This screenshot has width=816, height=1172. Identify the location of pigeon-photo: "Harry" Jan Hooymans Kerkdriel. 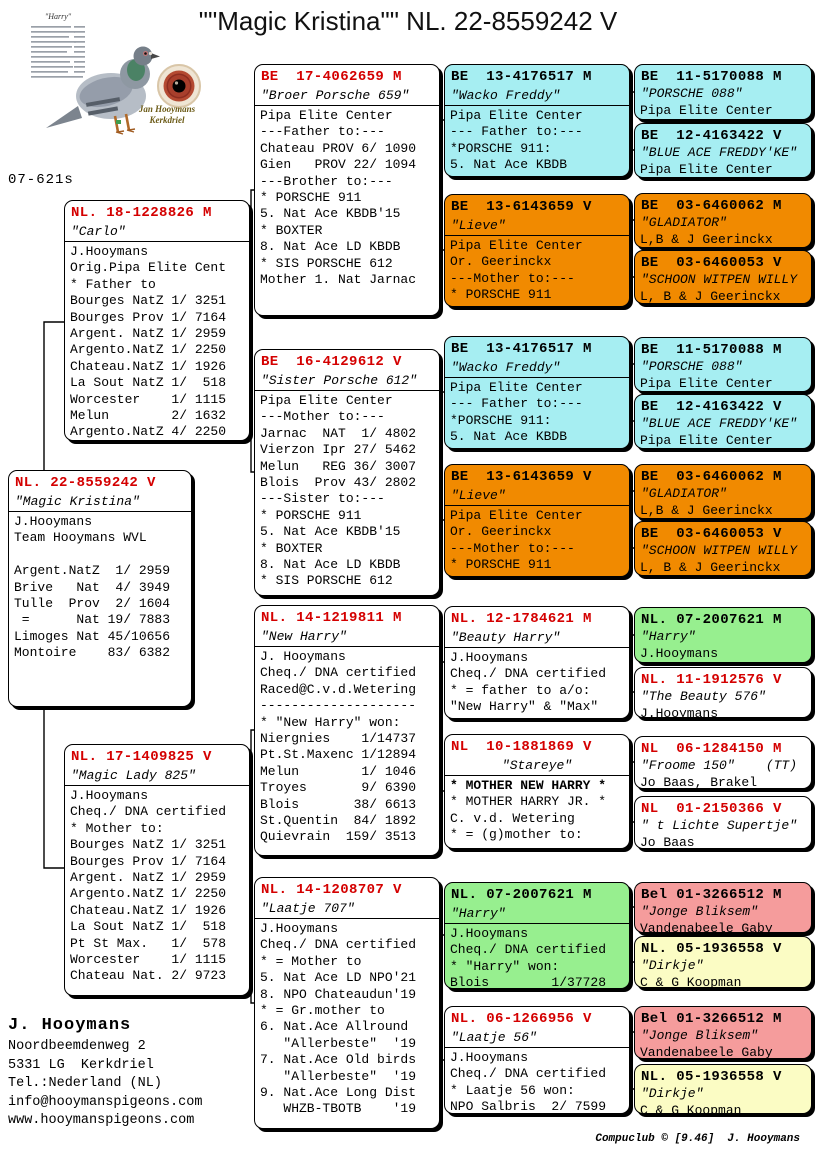
(121, 87).